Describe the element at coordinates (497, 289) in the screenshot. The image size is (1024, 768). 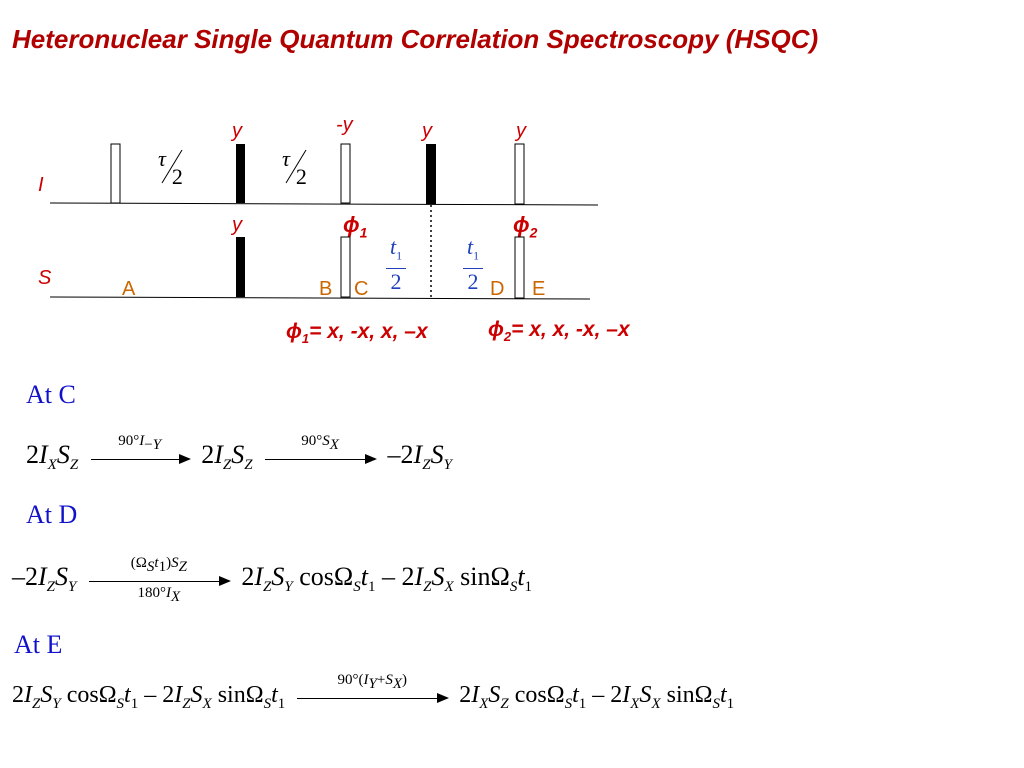
I see `point-d: D` at that location.